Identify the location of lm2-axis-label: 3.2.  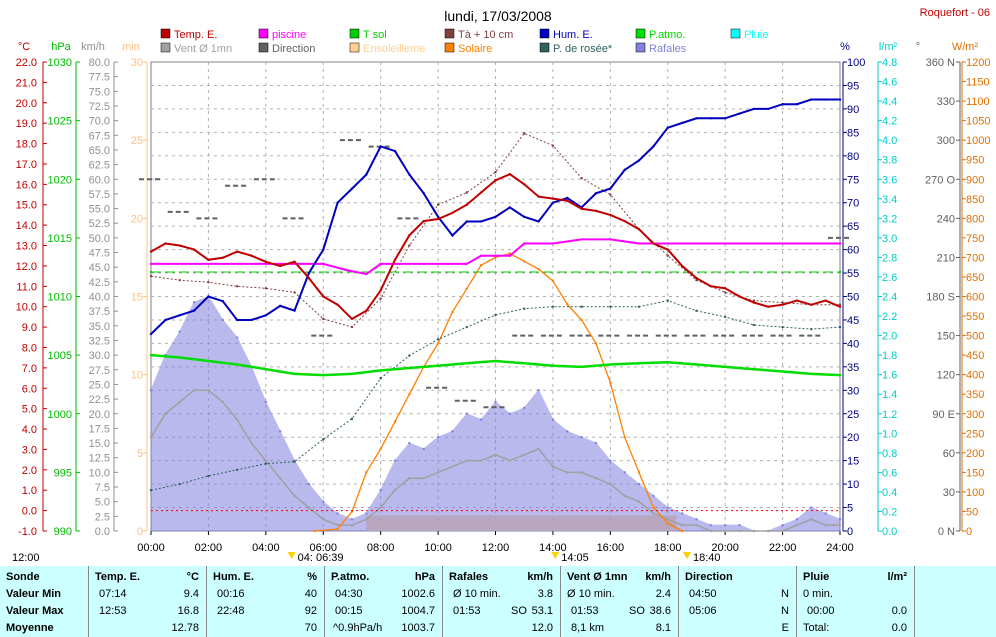
(889, 219).